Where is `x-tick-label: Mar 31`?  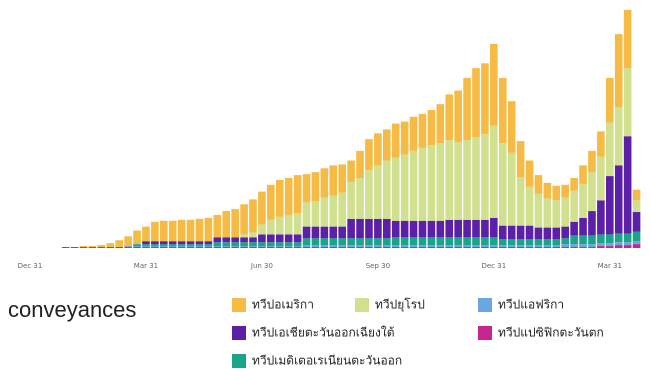
x-tick-label: Mar 31 is located at coordinates (610, 266).